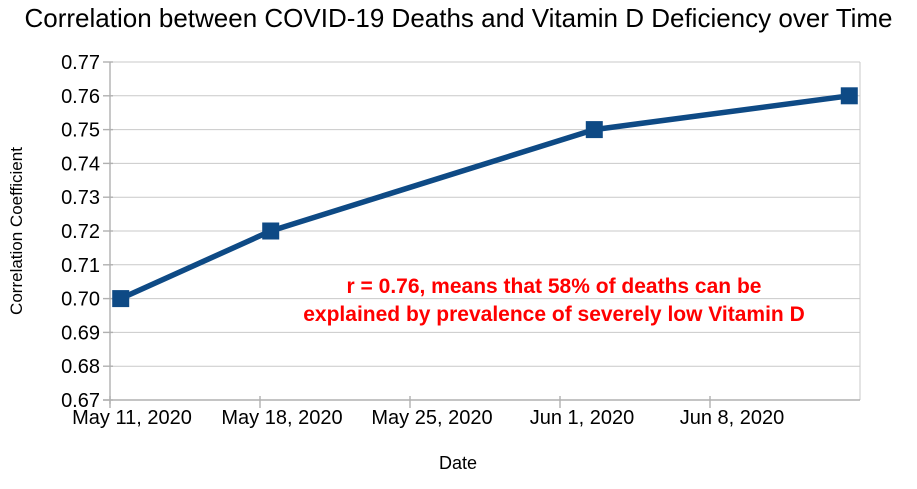 The height and width of the screenshot is (489, 917). What do you see at coordinates (431, 418) in the screenshot?
I see `x-tick-label: May 25, 2020` at bounding box center [431, 418].